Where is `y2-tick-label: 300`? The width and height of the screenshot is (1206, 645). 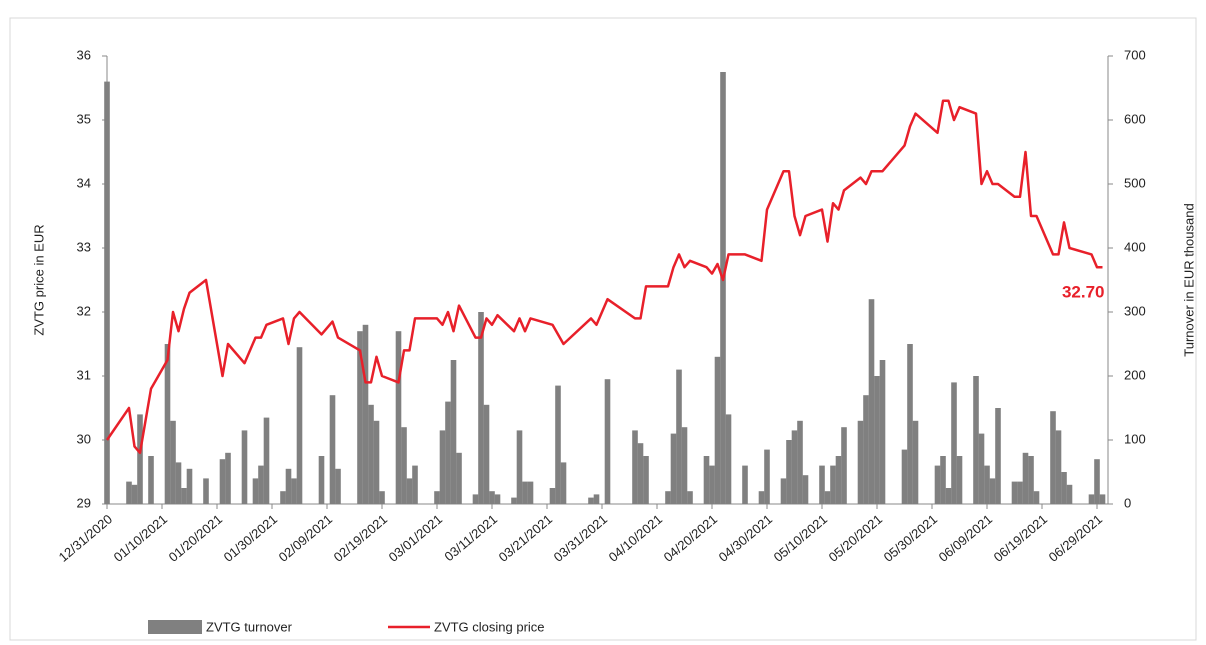 y2-tick-label: 300 is located at coordinates (1135, 310).